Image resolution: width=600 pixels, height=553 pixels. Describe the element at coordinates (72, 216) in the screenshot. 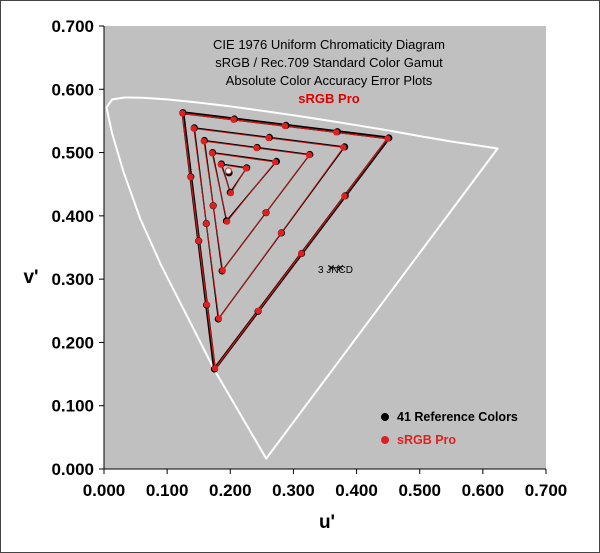

I see `y-tick-label: 0.400` at that location.